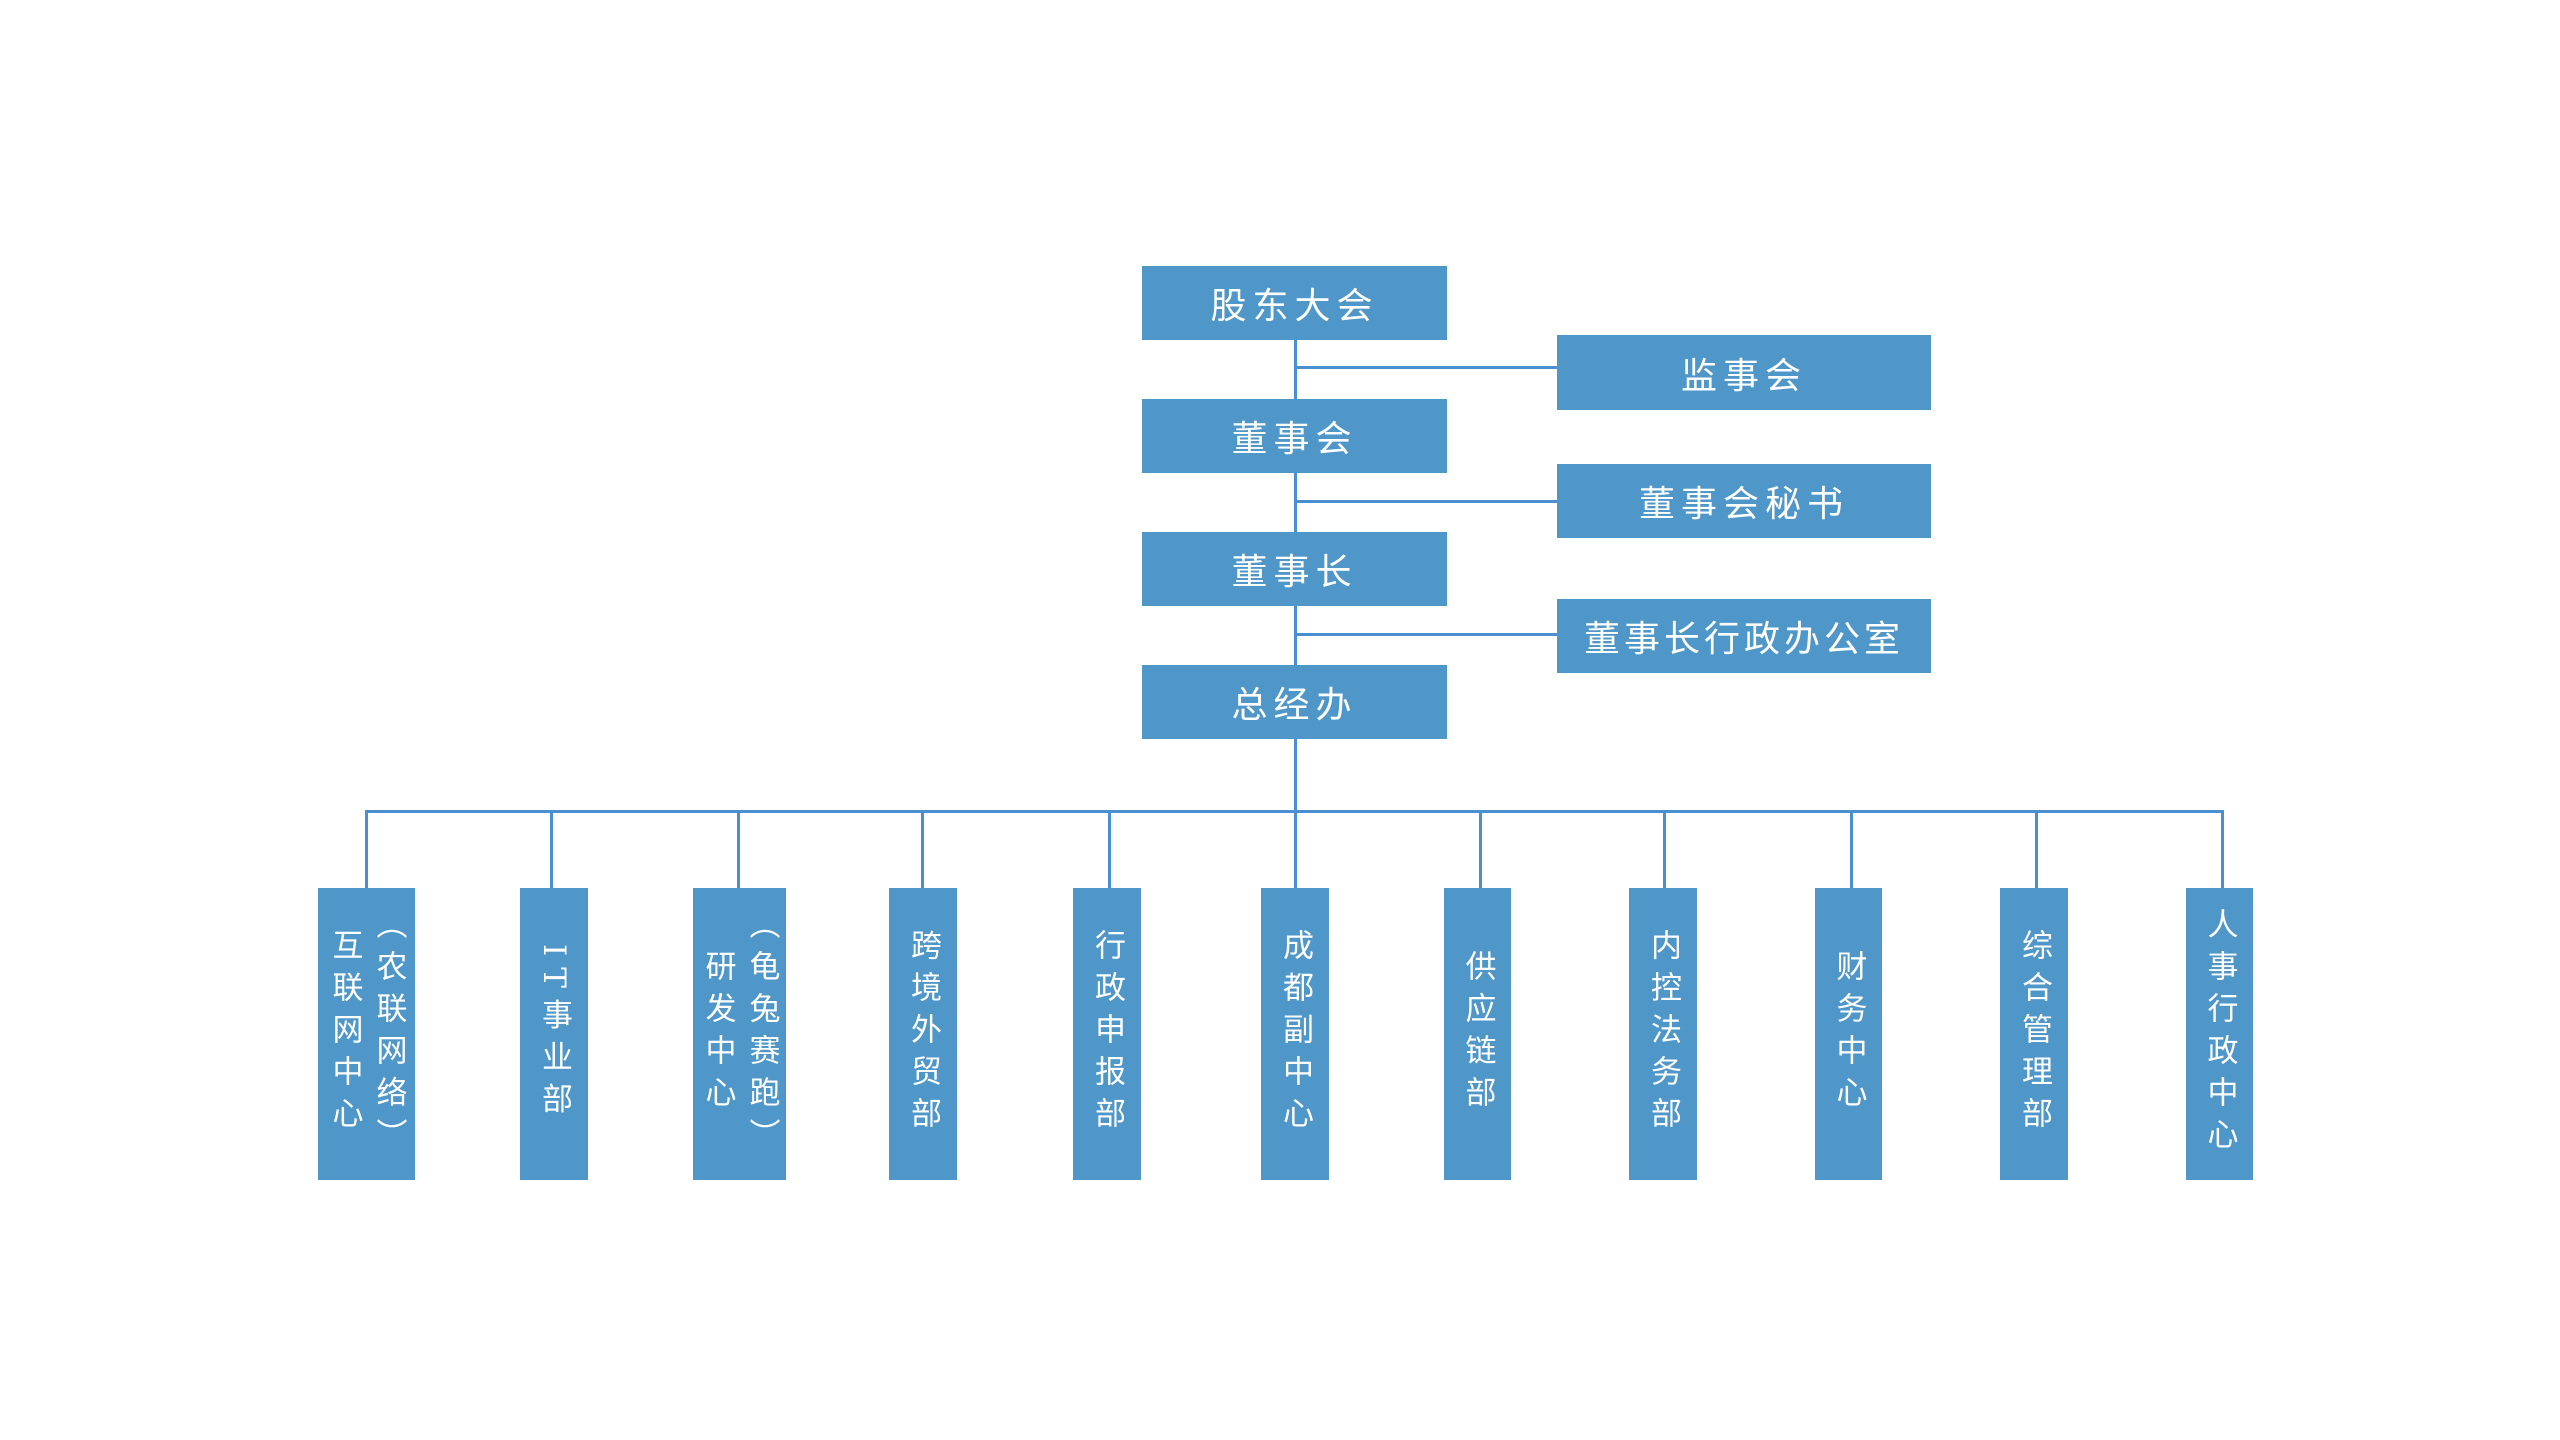 Image resolution: width=2560 pixels, height=1440 pixels. Describe the element at coordinates (1744, 501) in the screenshot. I see `node-board-secretary: 董事会秘书` at that location.